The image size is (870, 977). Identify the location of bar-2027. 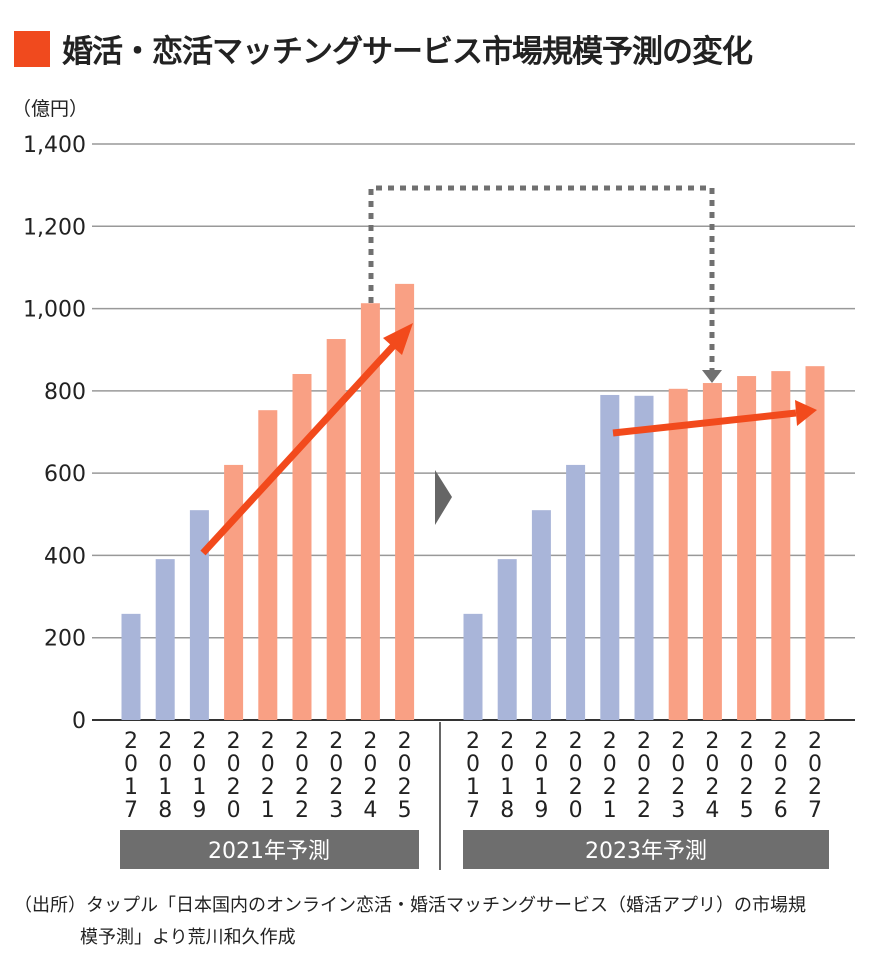
(815, 543).